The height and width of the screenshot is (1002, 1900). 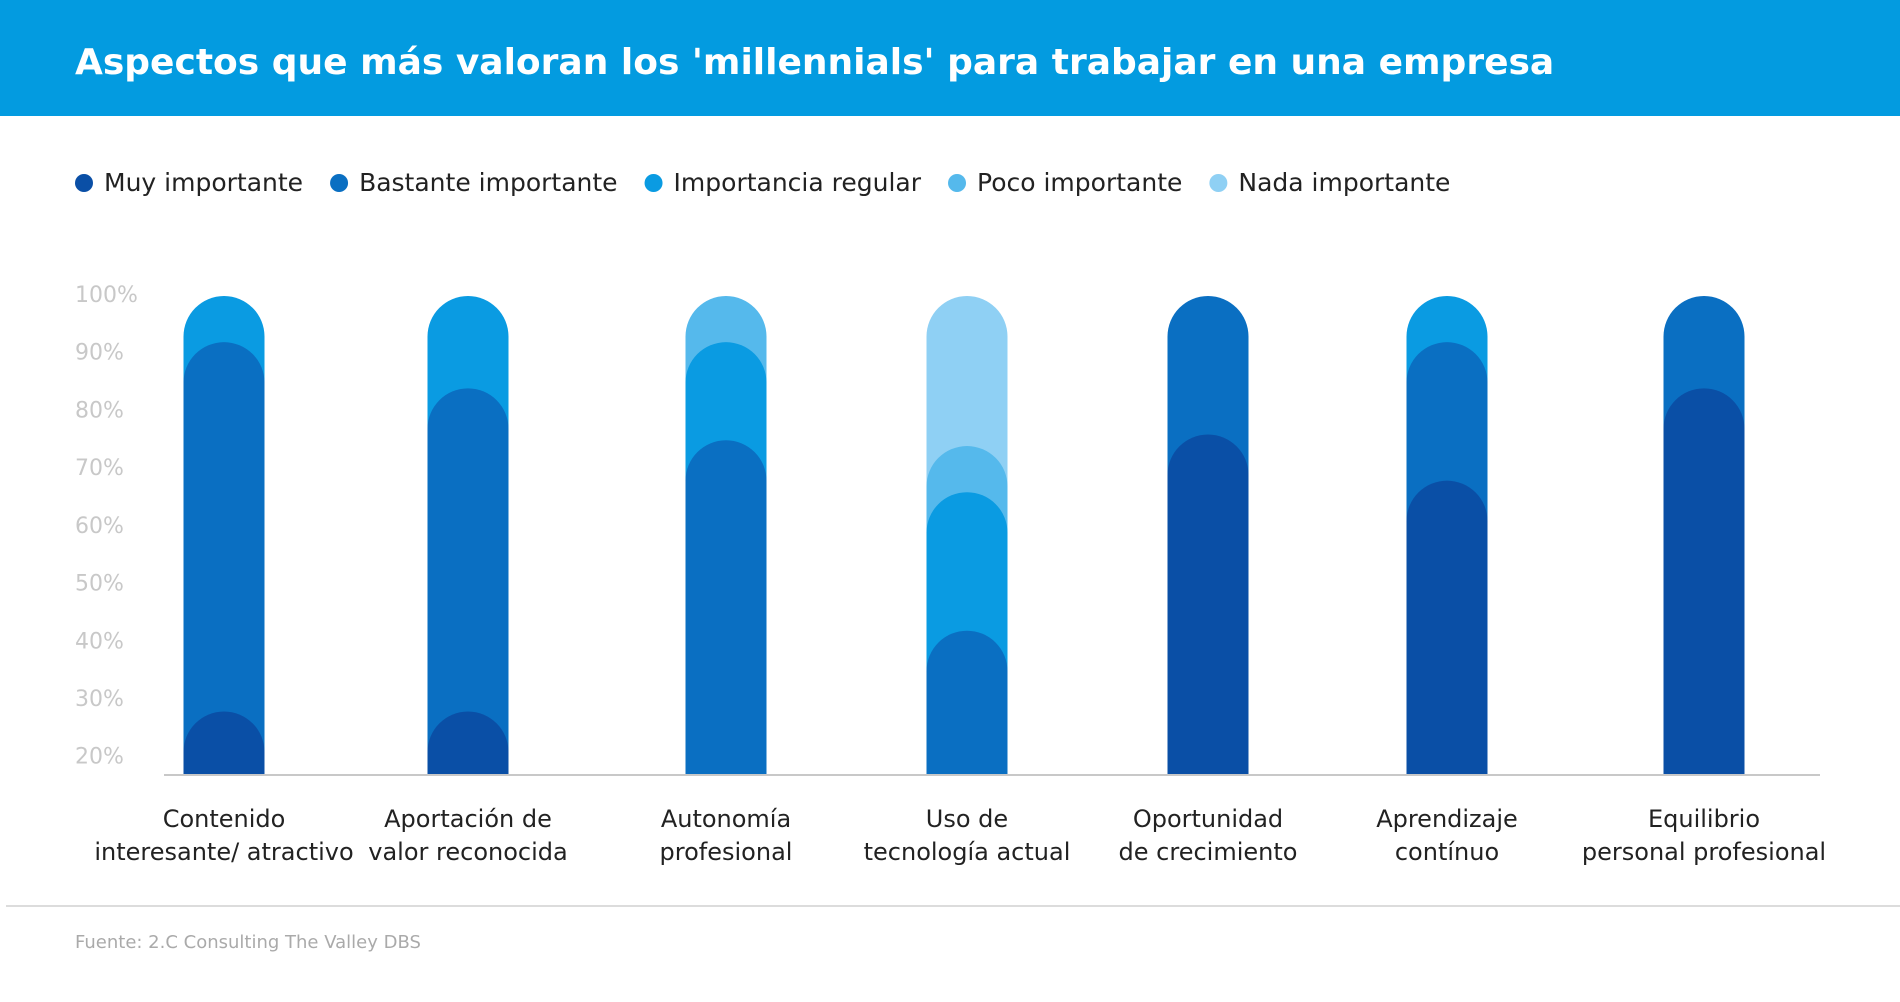 I want to click on x-tick-label: Equilibrio, so click(x=1704, y=819).